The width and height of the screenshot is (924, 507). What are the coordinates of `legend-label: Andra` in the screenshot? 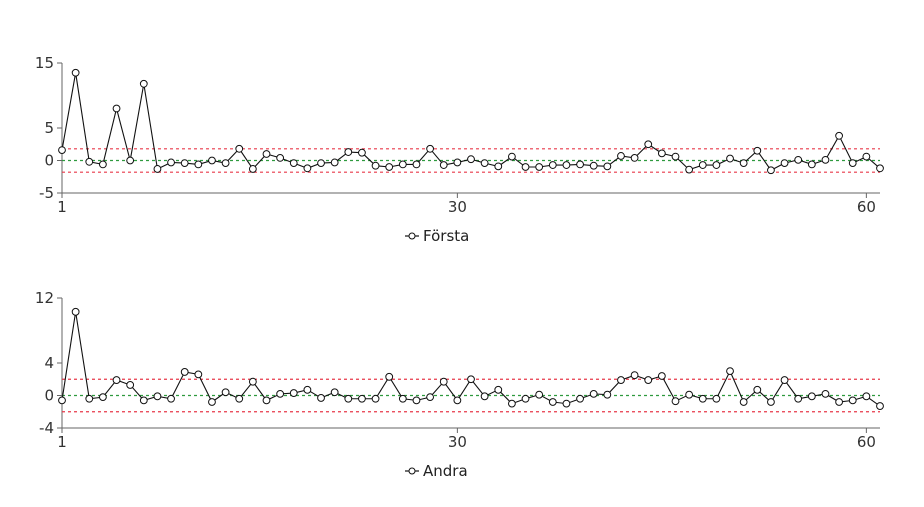 It's located at (445, 471).